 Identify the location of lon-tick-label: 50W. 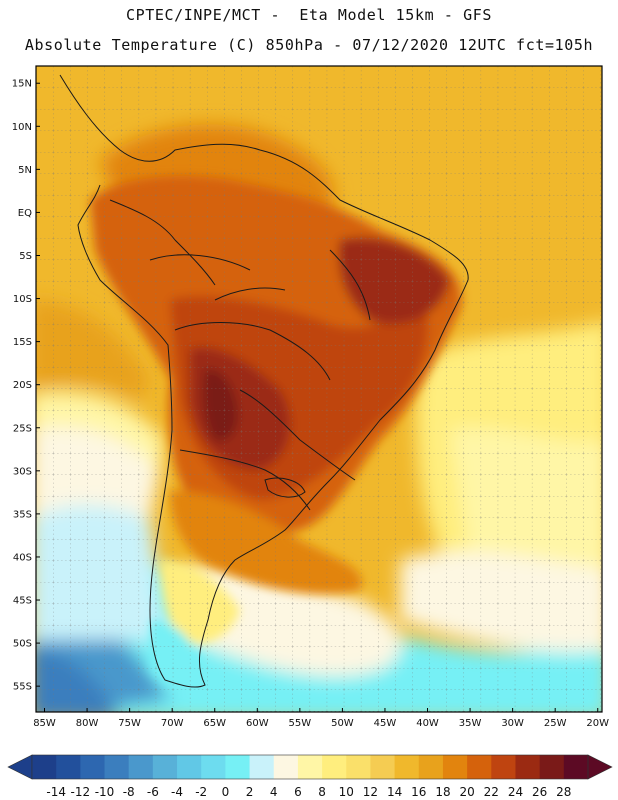
(342, 723).